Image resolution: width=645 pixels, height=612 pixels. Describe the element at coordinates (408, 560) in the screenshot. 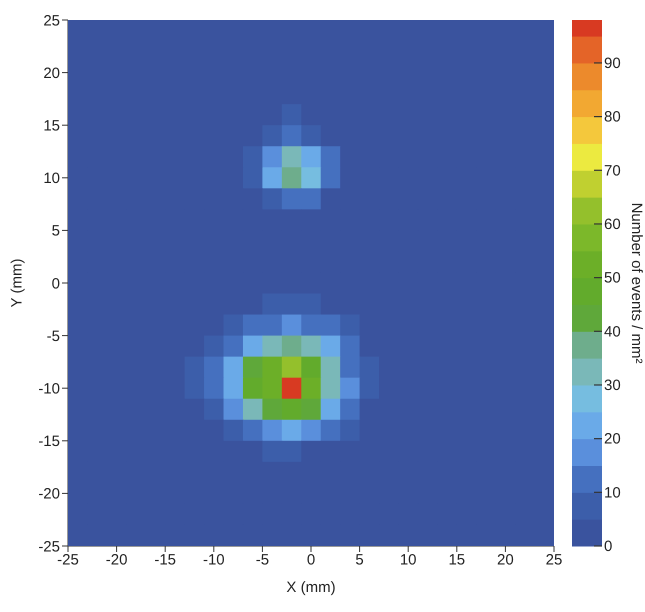

I see `x-tick-label: 10` at that location.